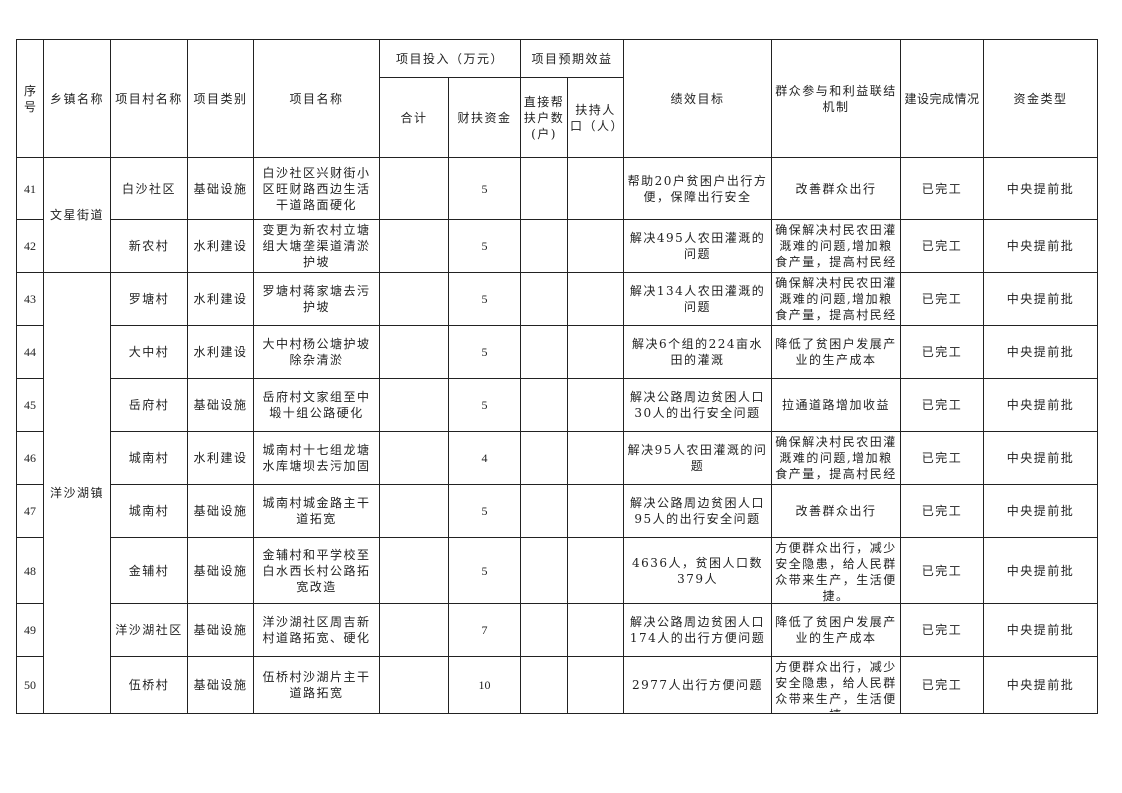  What do you see at coordinates (316, 685) in the screenshot?
I see `project-name-cell-text: 伍桥村沙湖片主干道路拓宽` at bounding box center [316, 685].